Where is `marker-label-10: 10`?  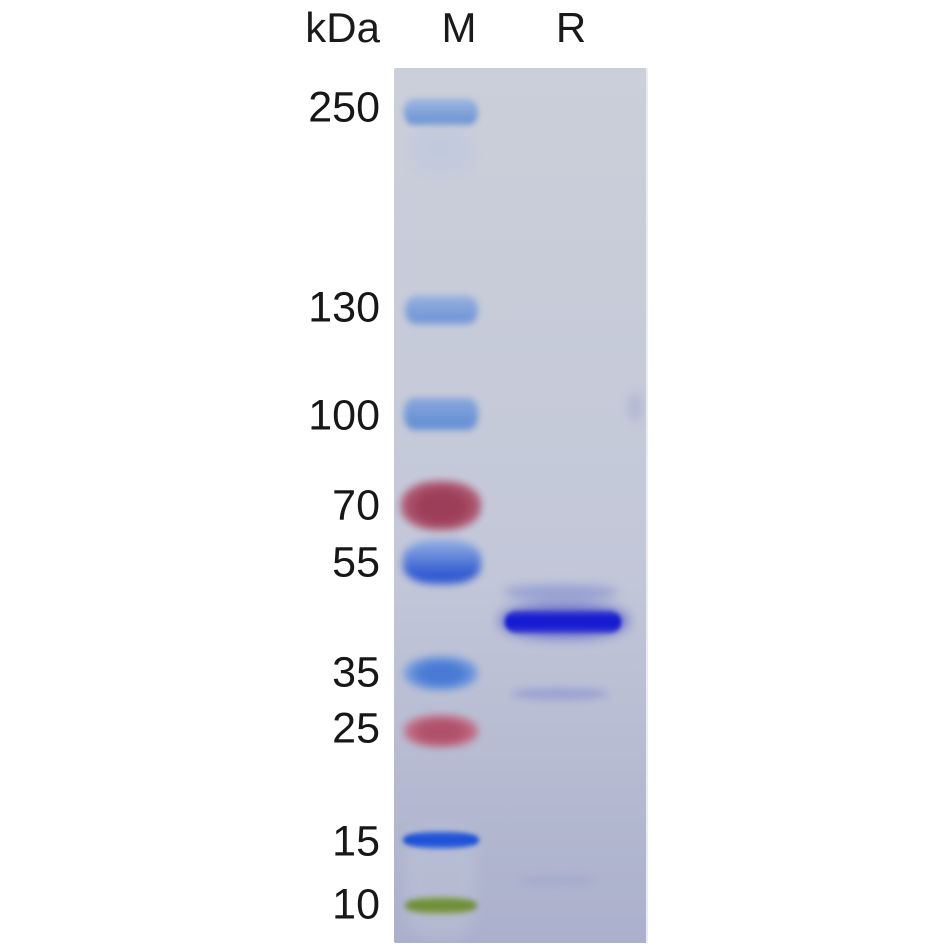
marker-label-10: 10 is located at coordinates (356, 904).